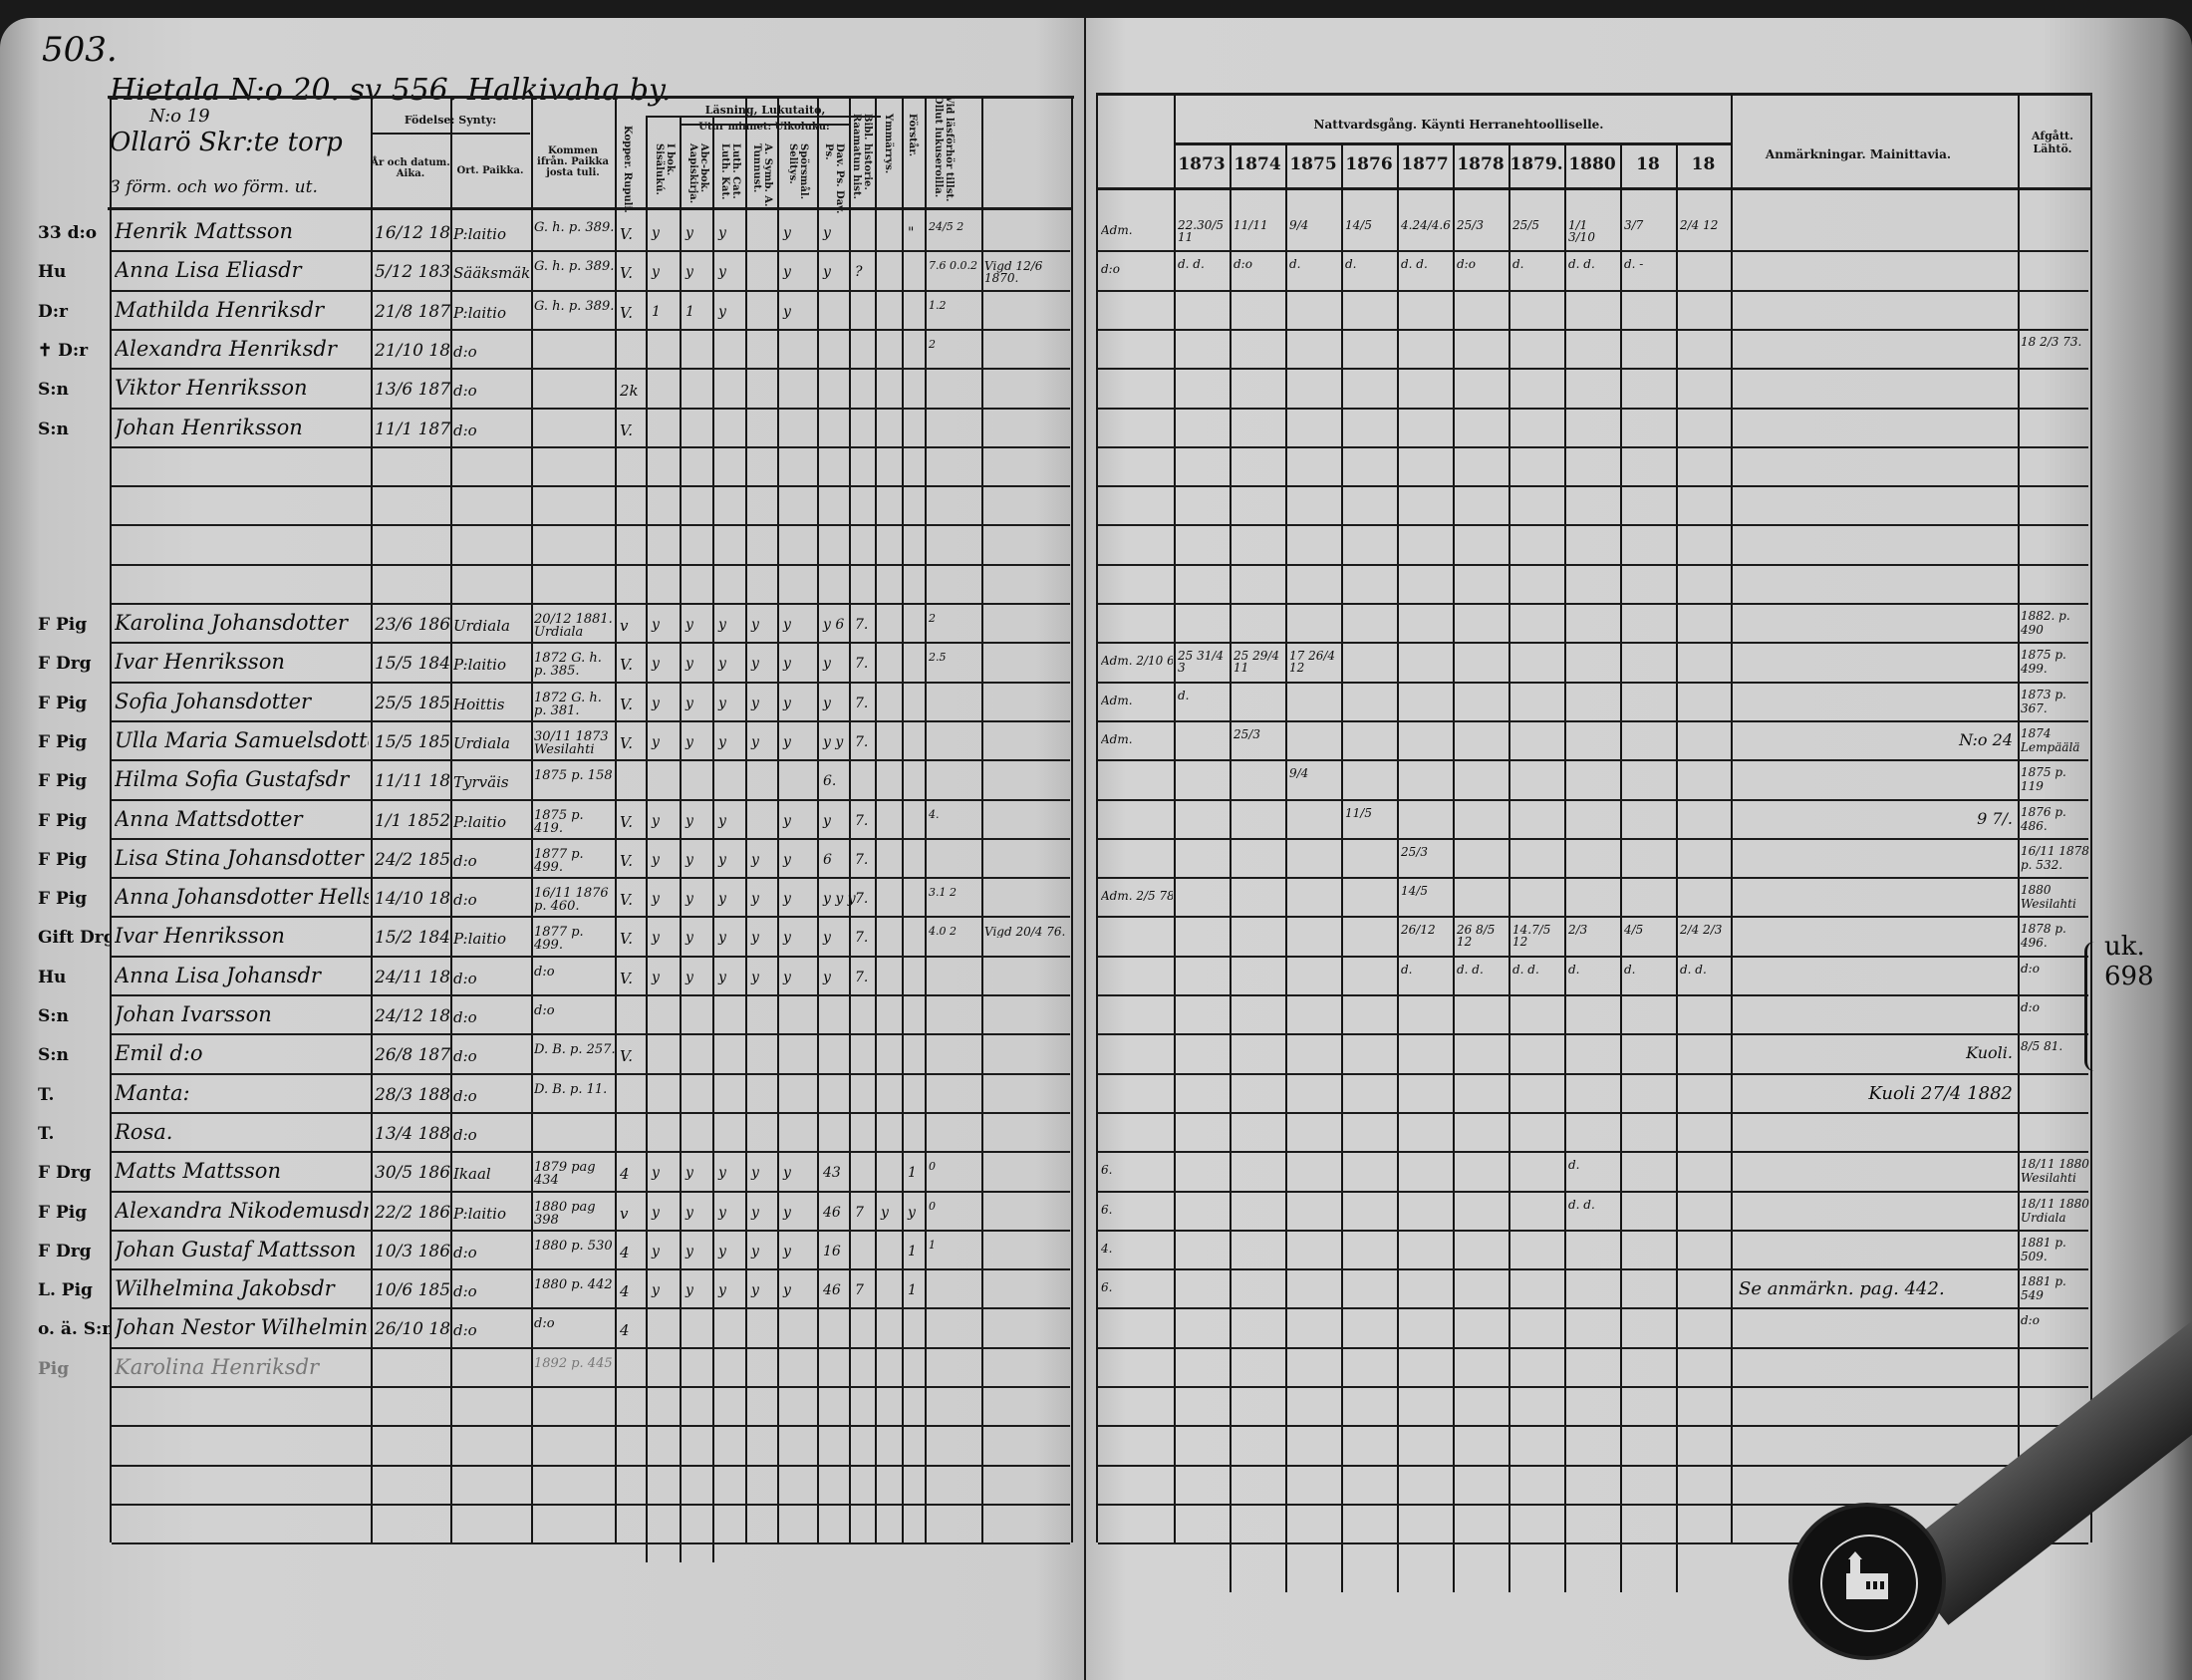 The width and height of the screenshot is (2192, 1680). I want to click on departed-note: 1882. p. 490, so click(2045, 623).